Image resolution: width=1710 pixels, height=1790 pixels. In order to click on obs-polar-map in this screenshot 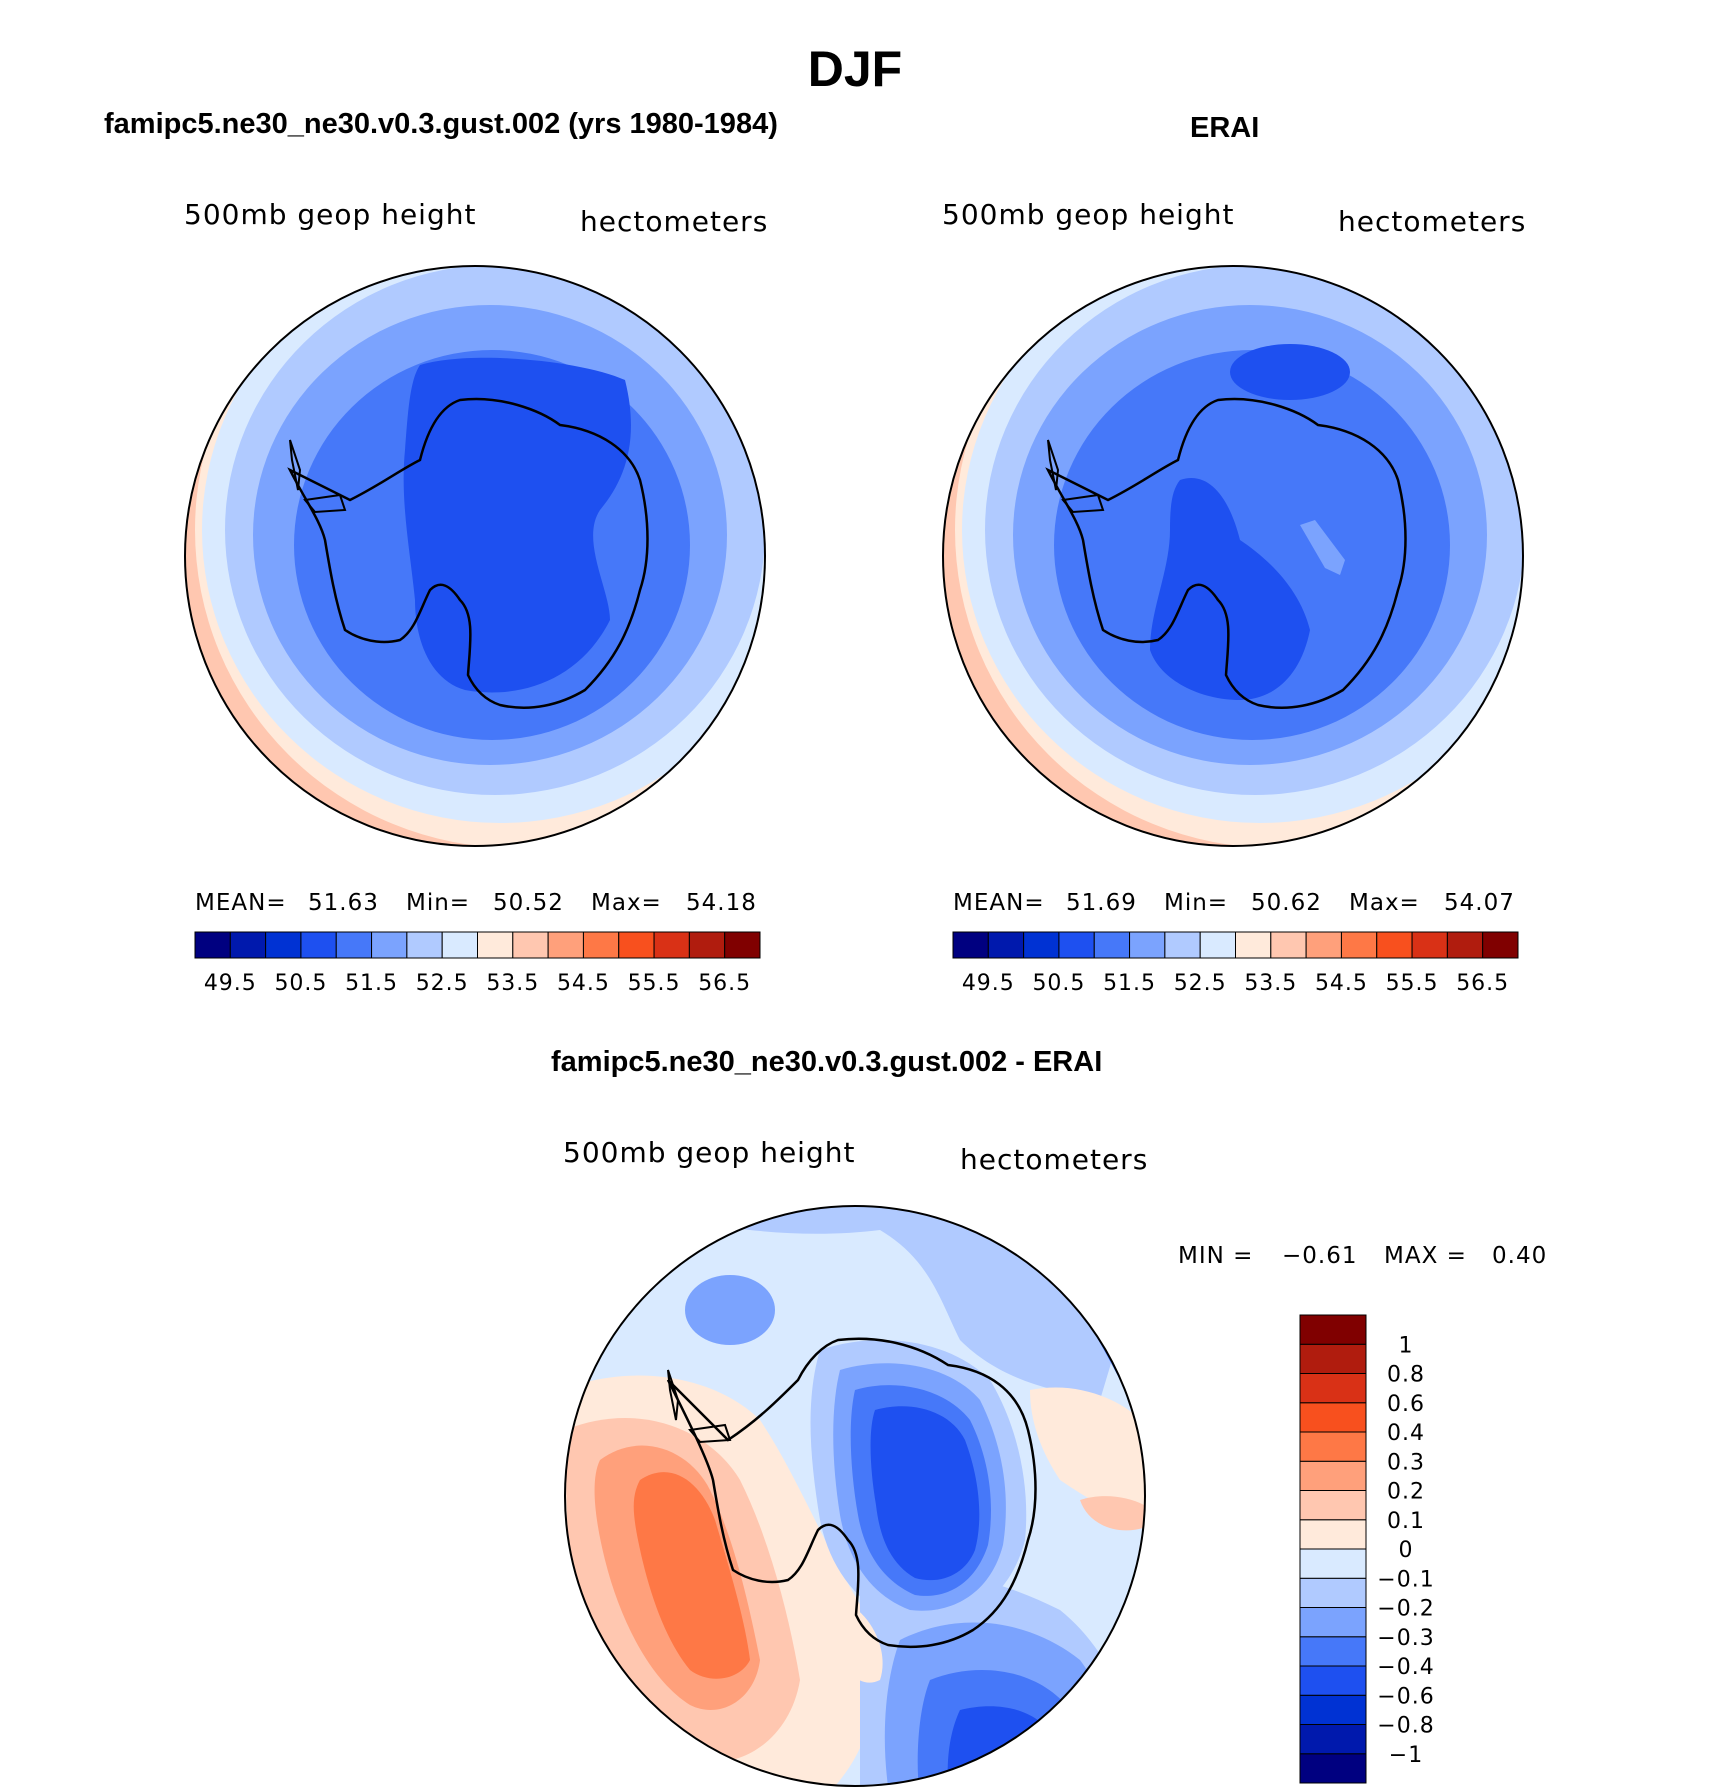, I will do `click(1233, 556)`.